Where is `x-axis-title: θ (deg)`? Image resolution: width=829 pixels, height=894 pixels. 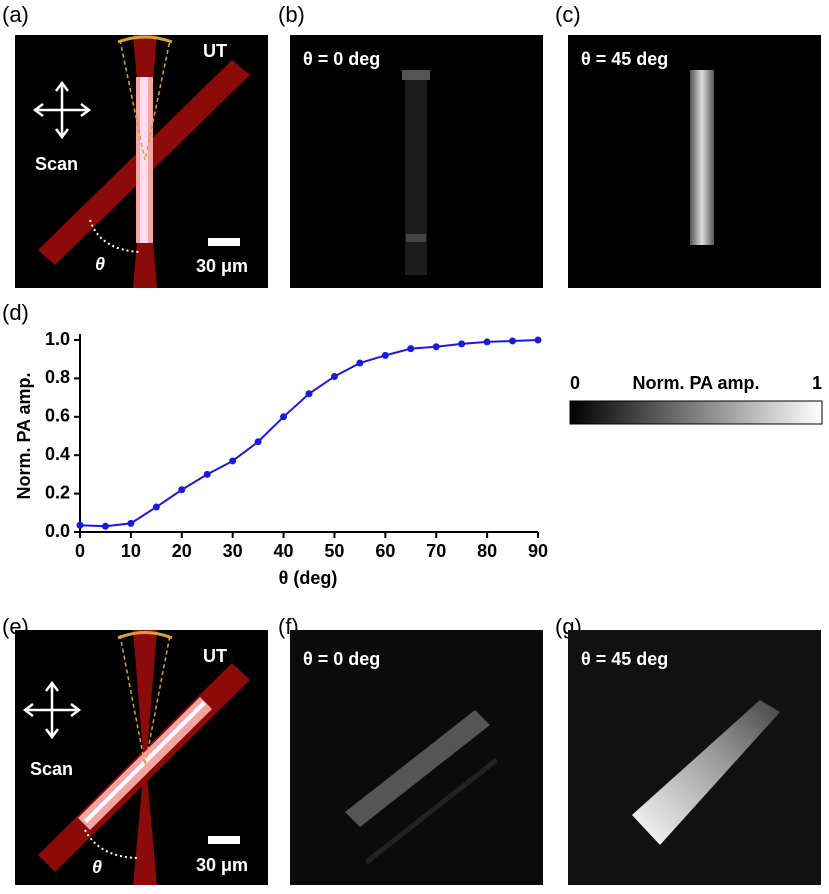
x-axis-title: θ (deg) is located at coordinates (308, 578).